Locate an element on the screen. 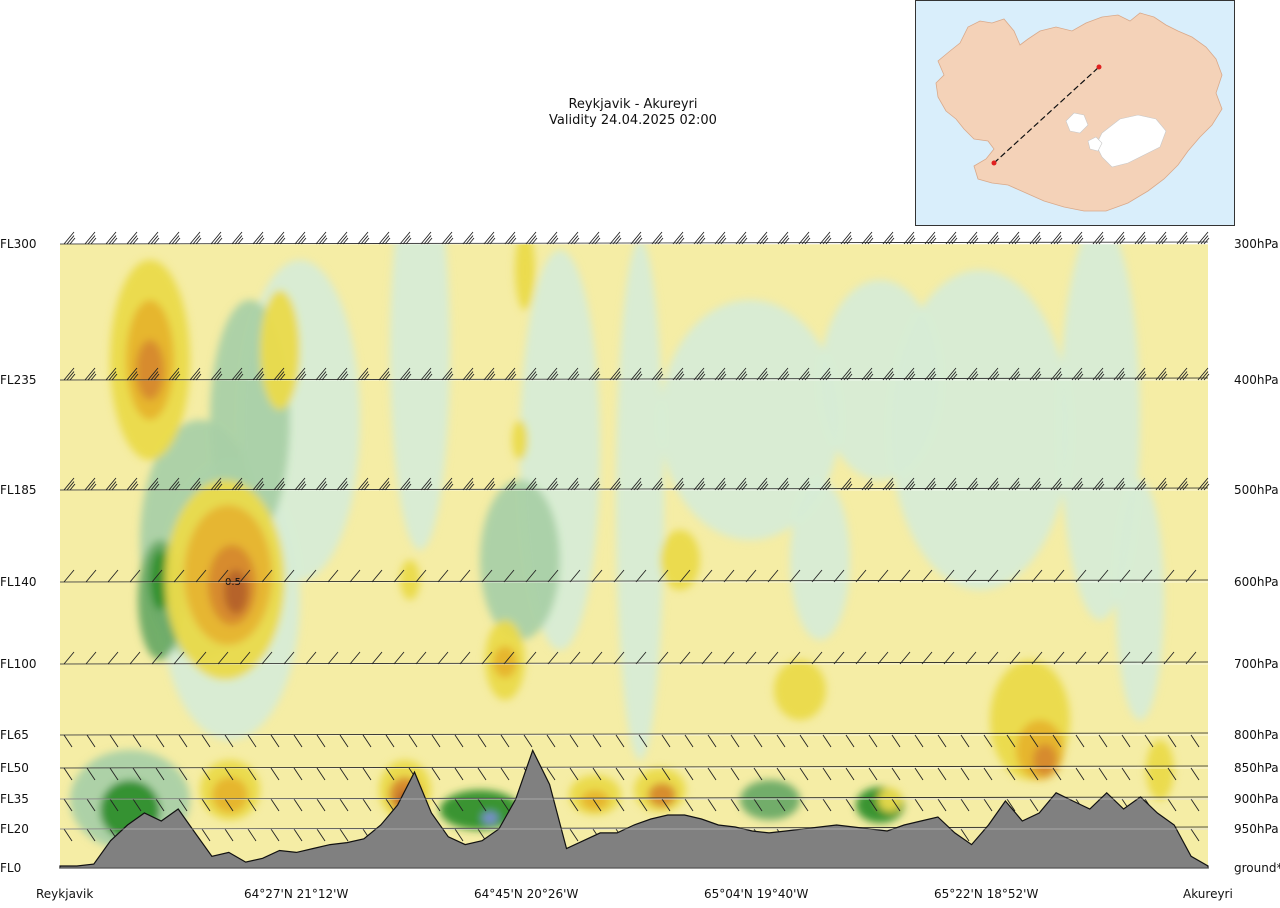 This screenshot has height=908, width=1280. flight-level-label: FL65 is located at coordinates (14, 735).